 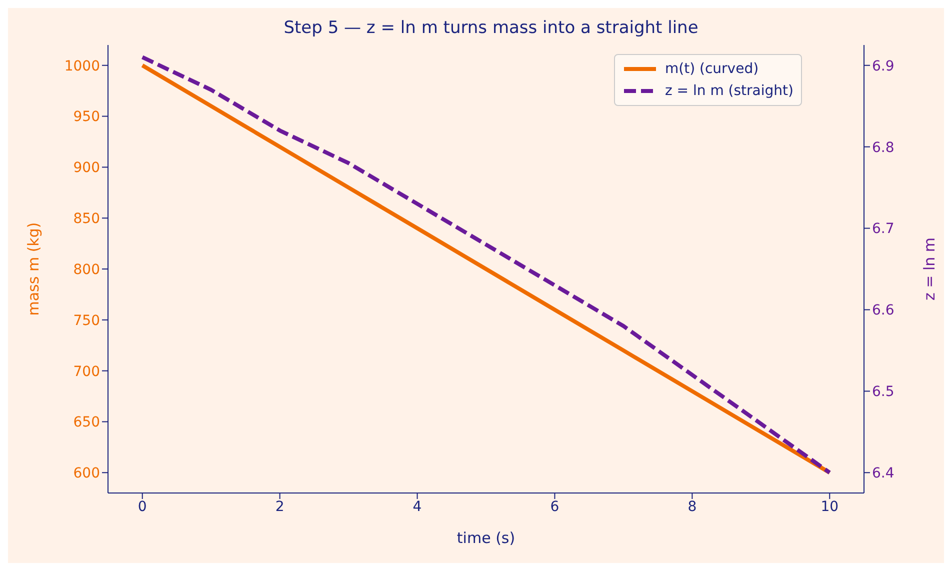 What do you see at coordinates (86, 270) in the screenshot?
I see `y-tick-label: 800` at bounding box center [86, 270].